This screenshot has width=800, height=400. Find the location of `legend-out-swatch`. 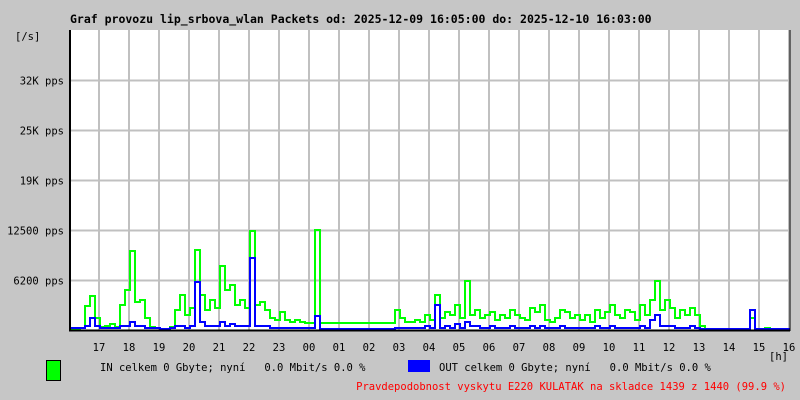

legend-out-swatch is located at coordinates (419, 366).